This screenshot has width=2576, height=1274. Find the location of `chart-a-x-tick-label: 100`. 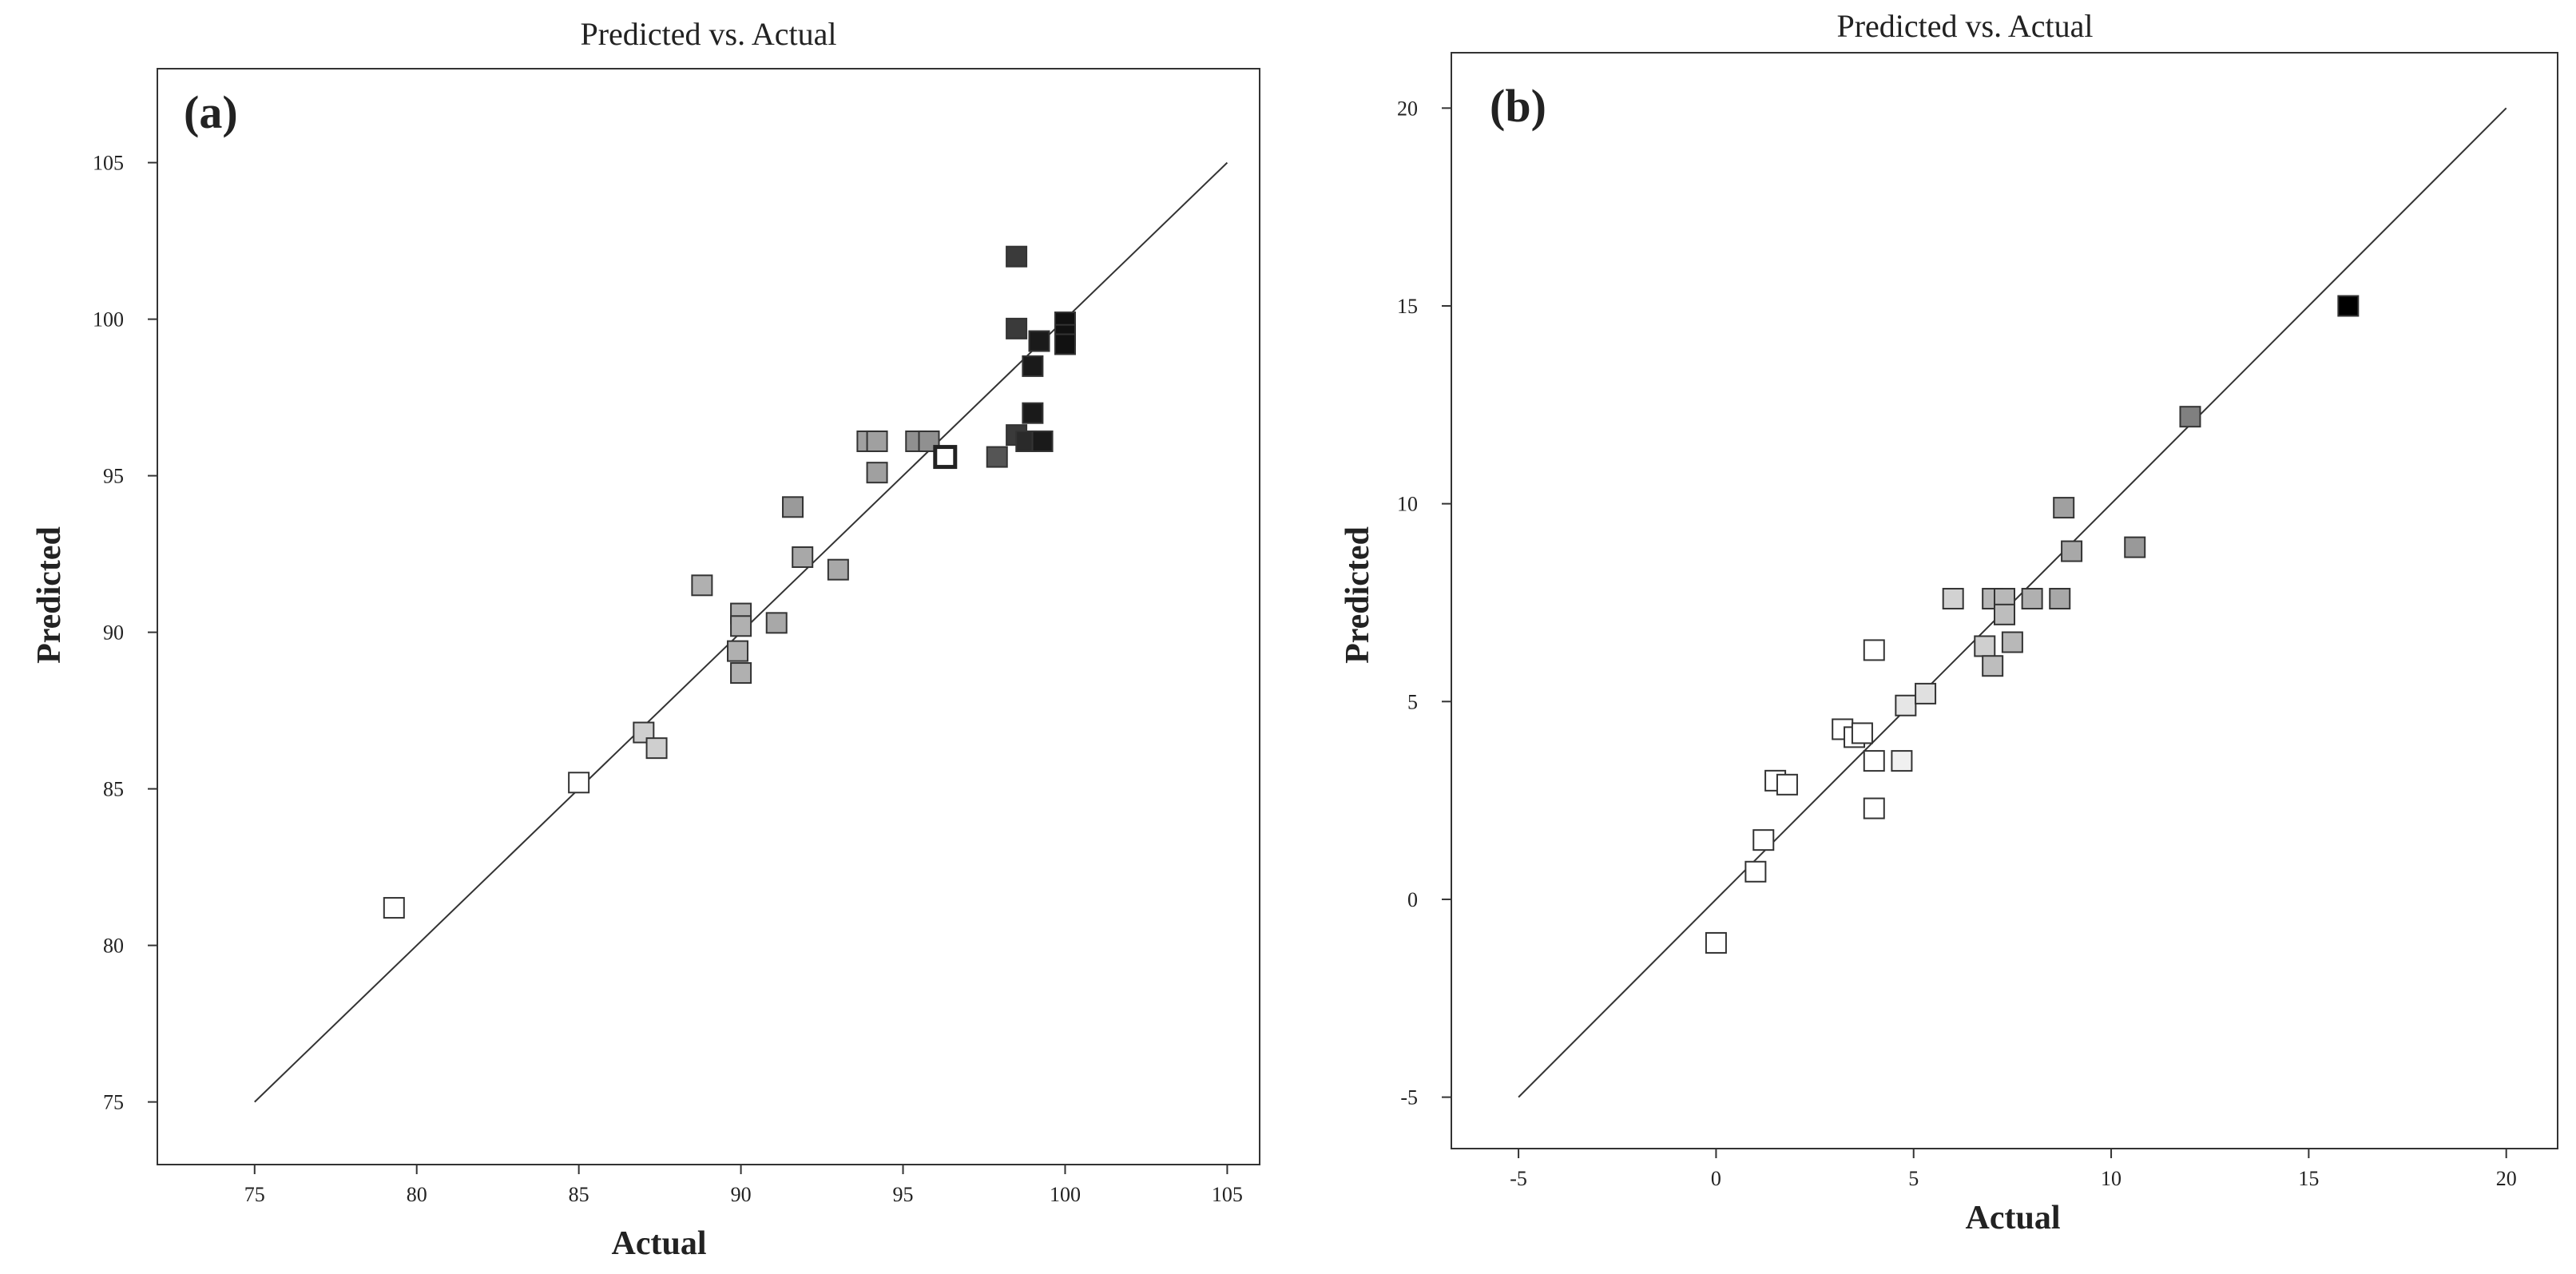

chart-a-x-tick-label: 100 is located at coordinates (1065, 1194).